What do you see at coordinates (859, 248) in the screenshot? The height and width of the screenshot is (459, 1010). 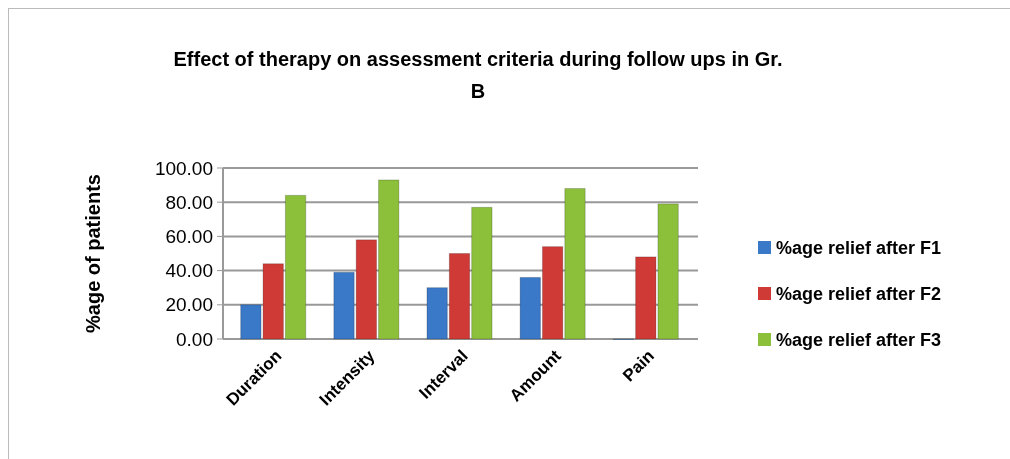 I see `legend-label: %age relief after F1` at bounding box center [859, 248].